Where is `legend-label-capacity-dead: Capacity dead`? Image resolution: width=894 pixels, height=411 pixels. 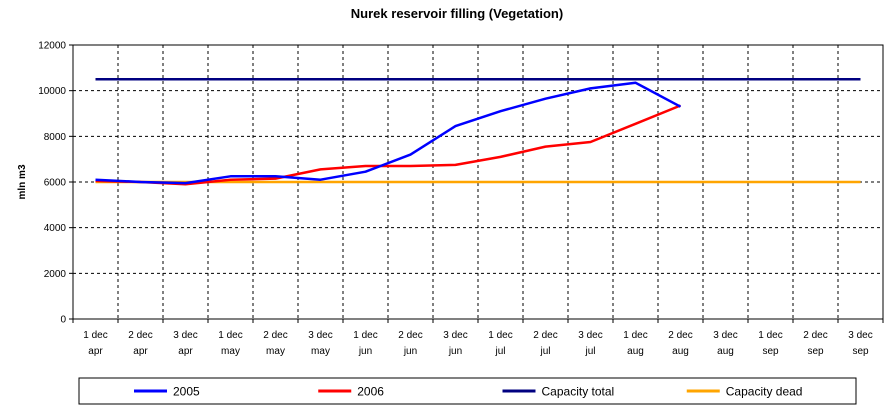 legend-label-capacity-dead: Capacity dead is located at coordinates (764, 392).